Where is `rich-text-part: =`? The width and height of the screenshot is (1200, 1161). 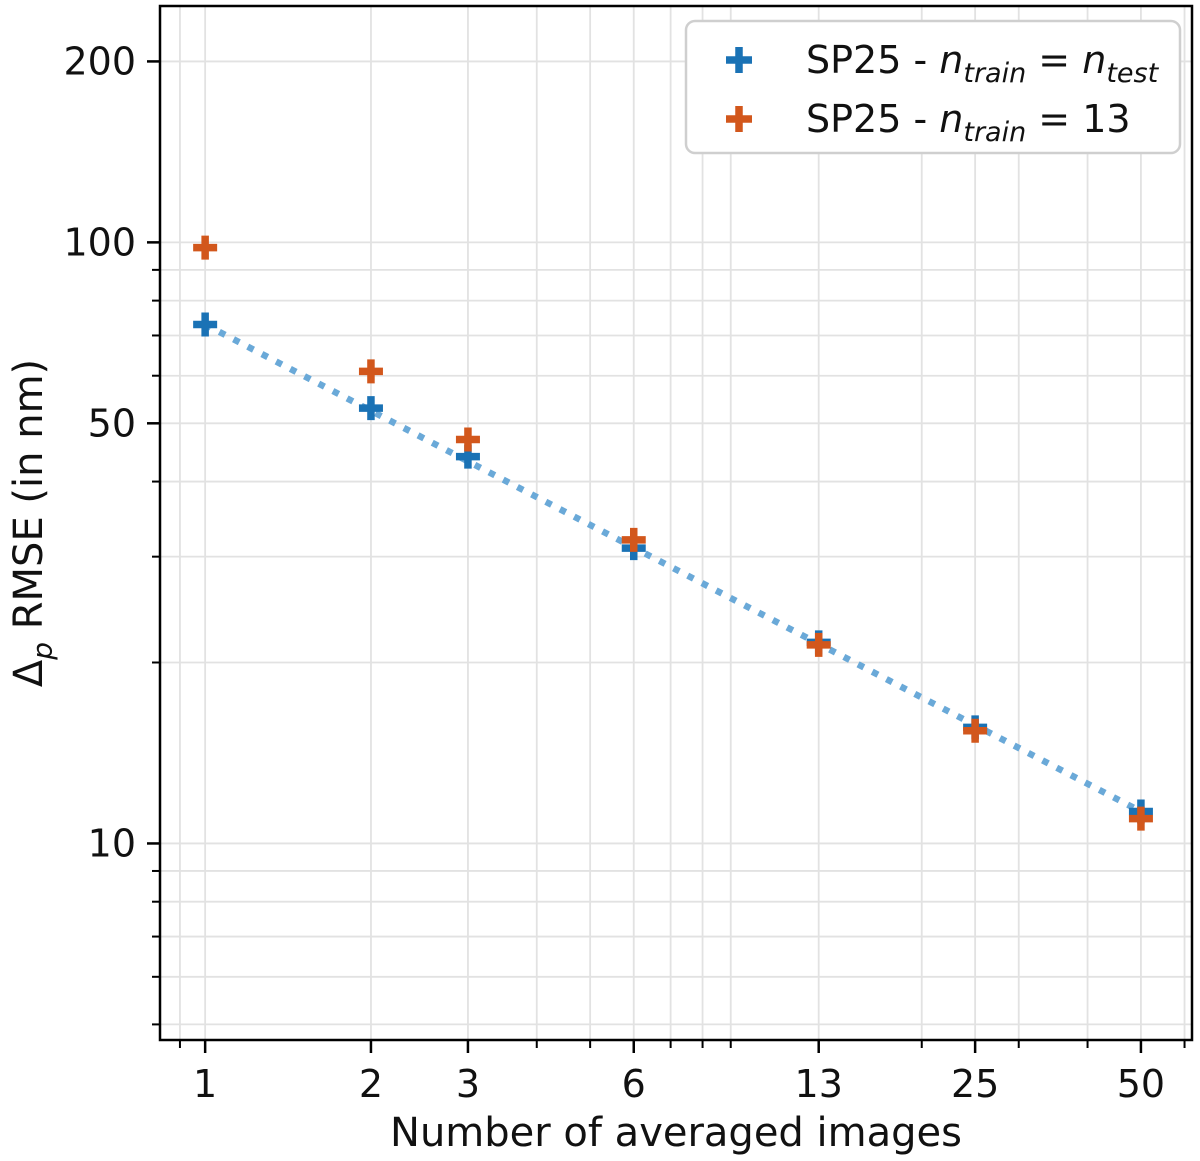 rich-text-part: = is located at coordinates (1054, 60).